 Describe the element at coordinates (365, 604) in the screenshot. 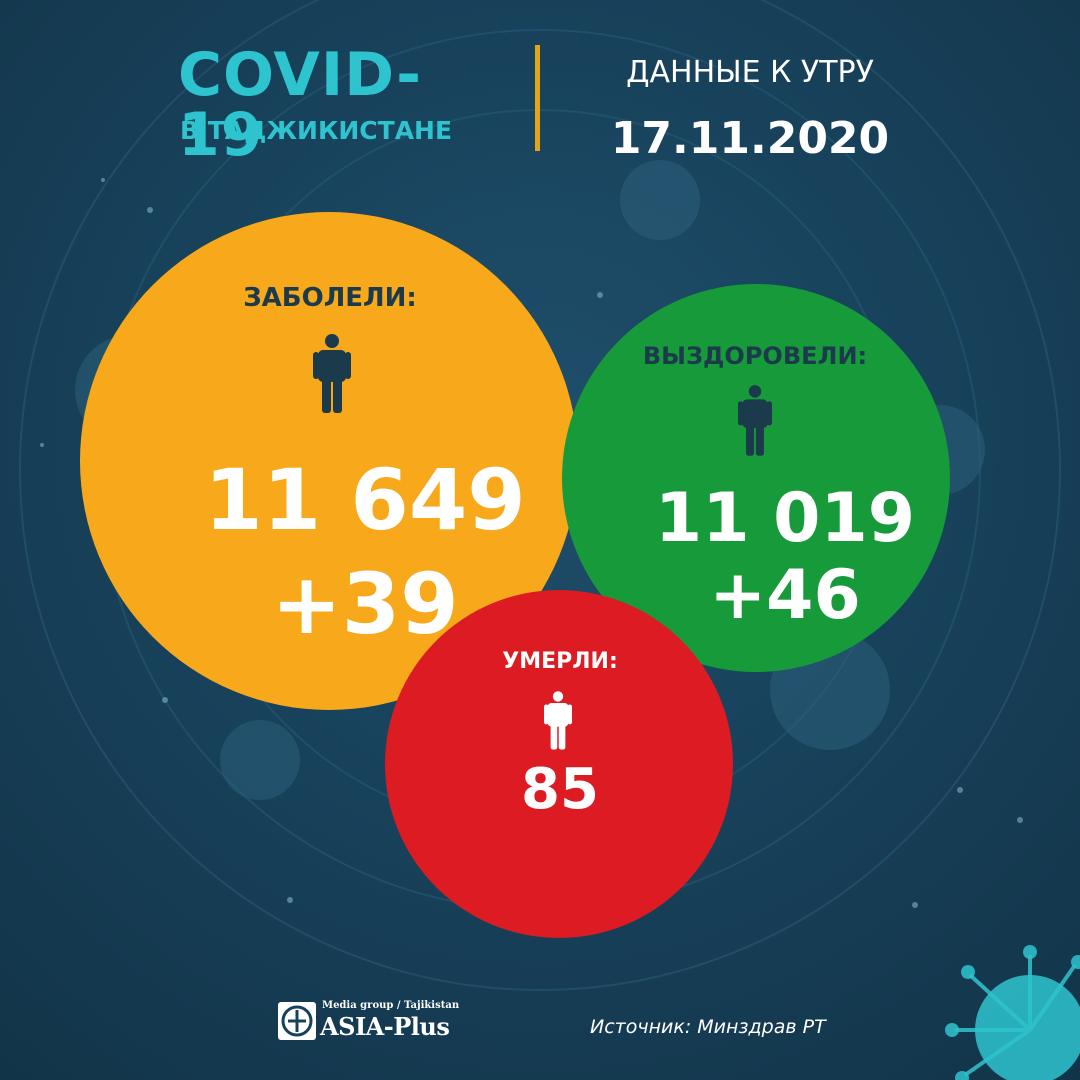

I see `infected-delta: +39` at that location.